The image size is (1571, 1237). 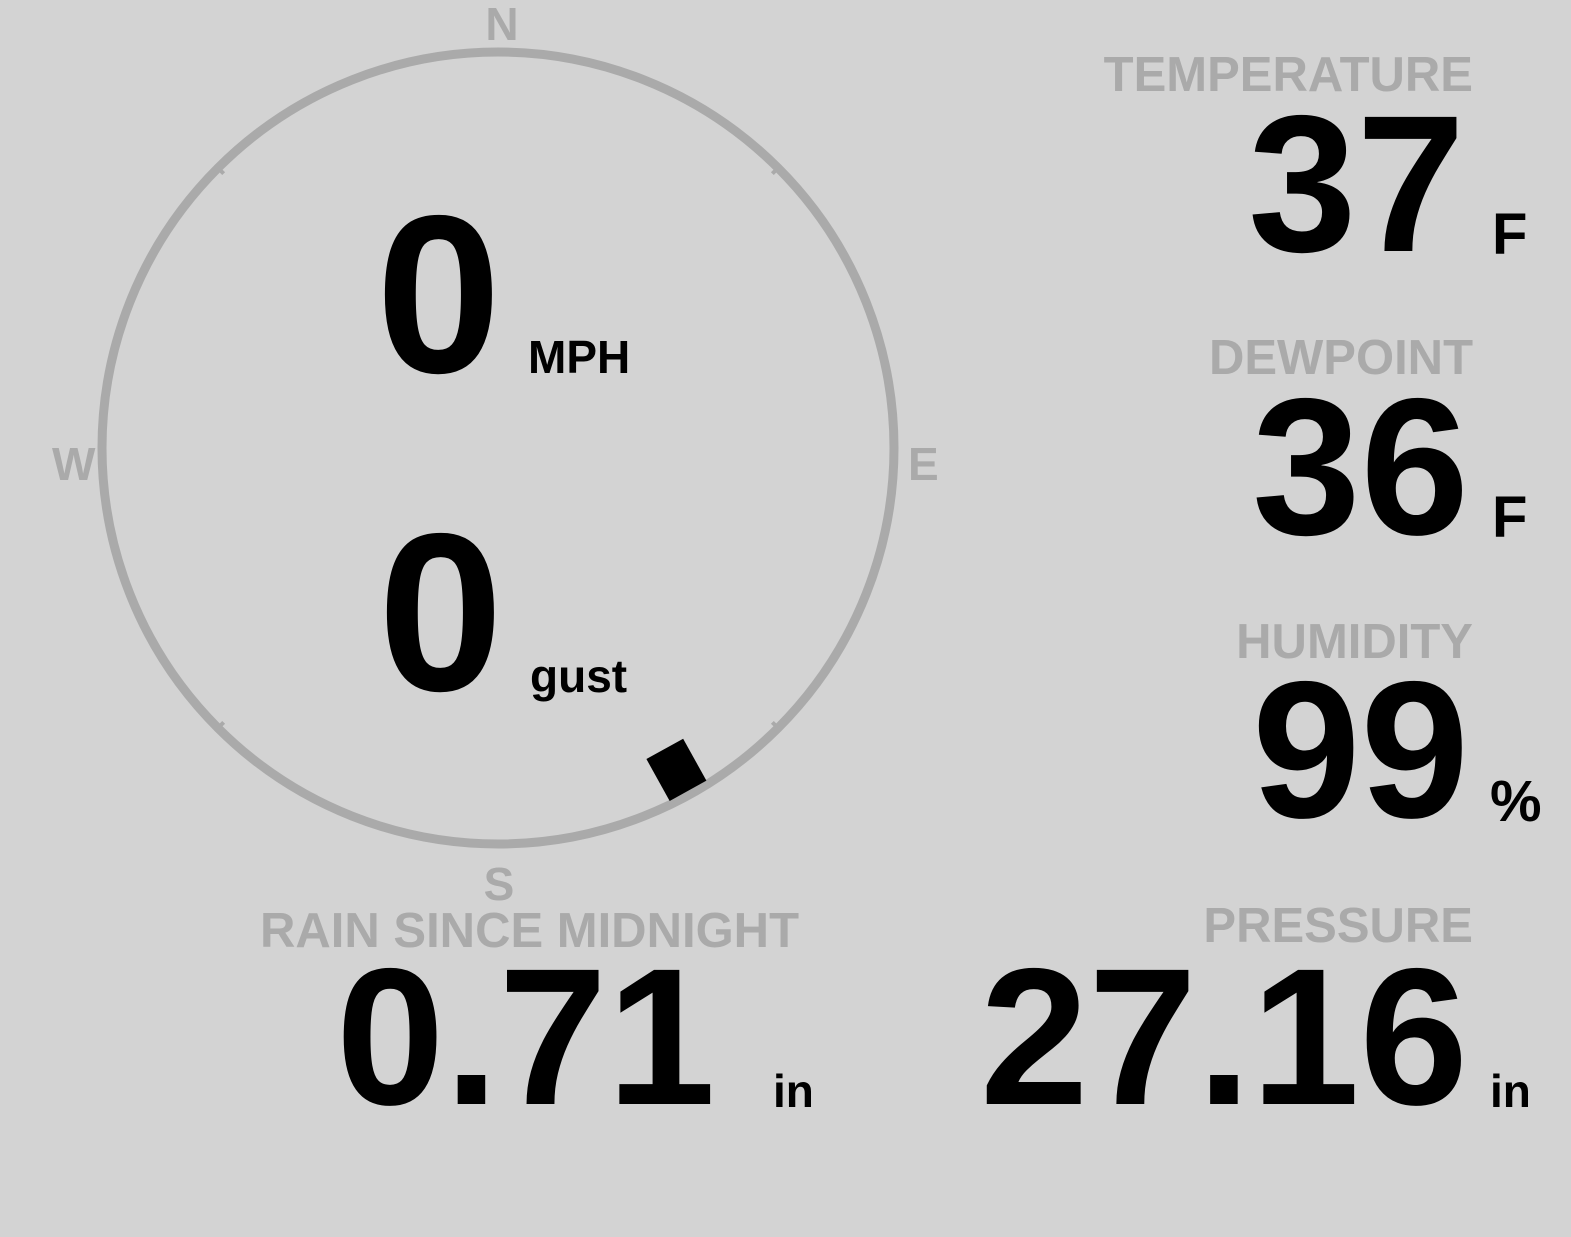 I want to click on dewpoint-label: DEWPOINT, so click(x=1340, y=358).